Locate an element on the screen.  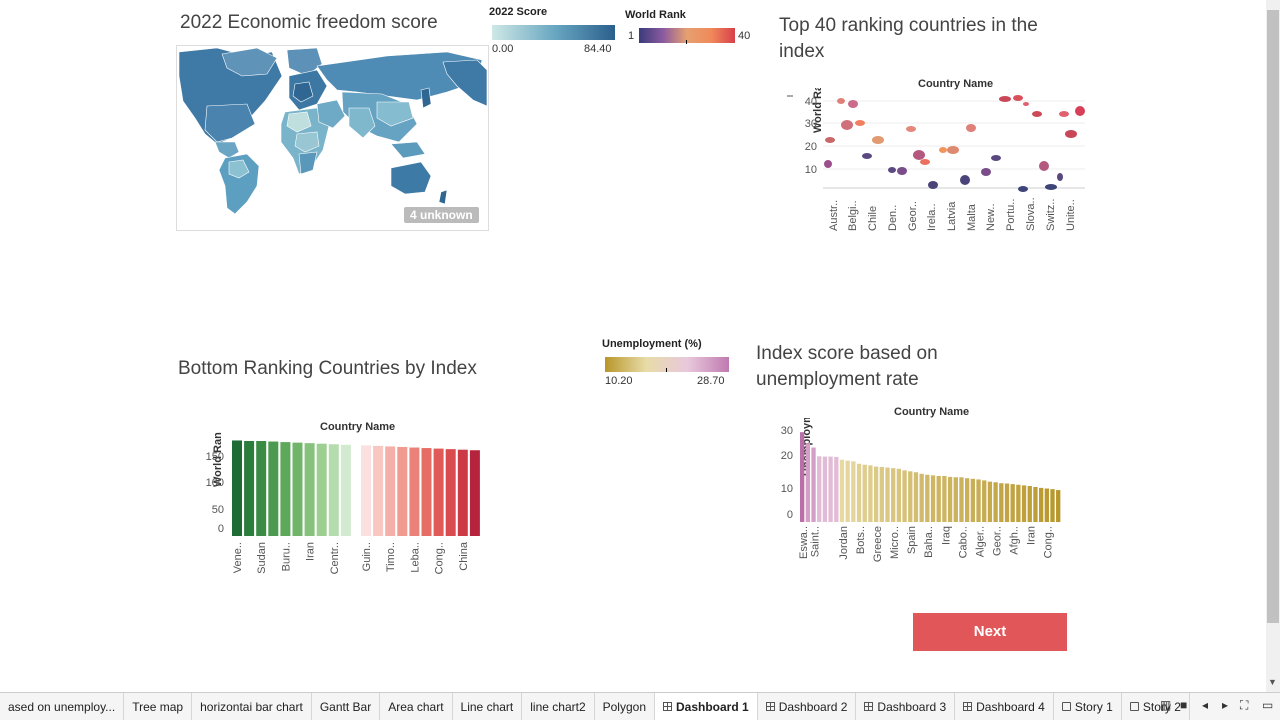
next-button: Next is located at coordinates (990, 632).